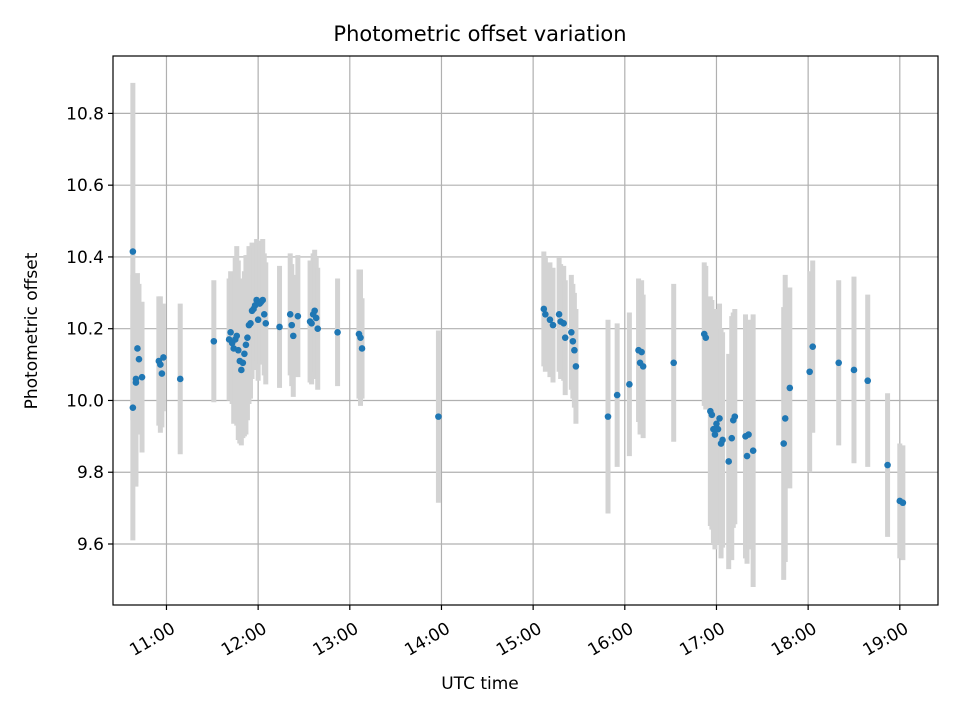 This screenshot has width=960, height=720. Describe the element at coordinates (32, 331) in the screenshot. I see `y-axis-label: Photometric offset` at that location.